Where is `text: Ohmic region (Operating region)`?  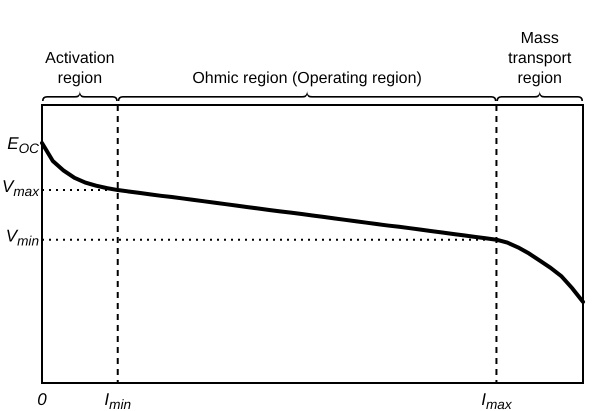
text: Ohmic region (Operating region) is located at coordinates (307, 78).